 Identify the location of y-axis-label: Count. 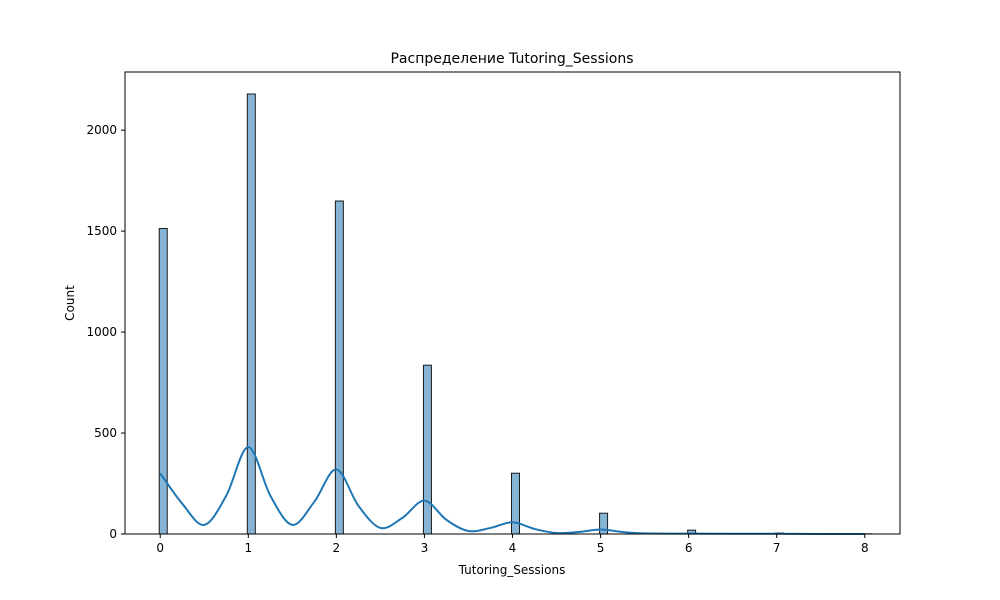
(70, 303).